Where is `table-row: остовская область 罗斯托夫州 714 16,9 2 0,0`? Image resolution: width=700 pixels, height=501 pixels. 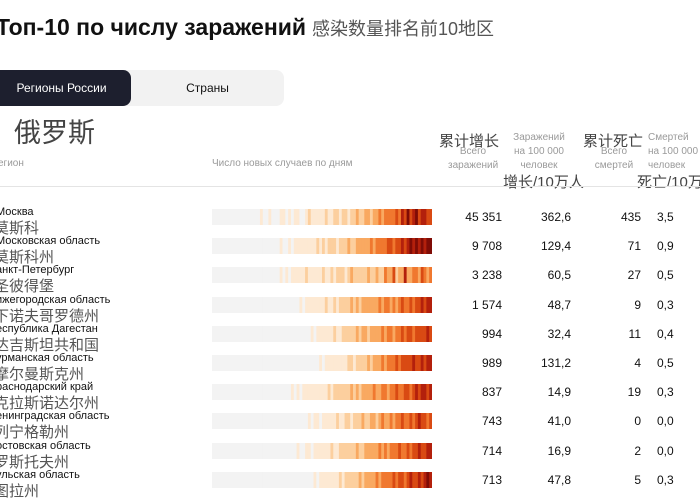
table-row: остовская область 罗斯托夫州 714 16,9 2 0,0 is located at coordinates (350, 455).